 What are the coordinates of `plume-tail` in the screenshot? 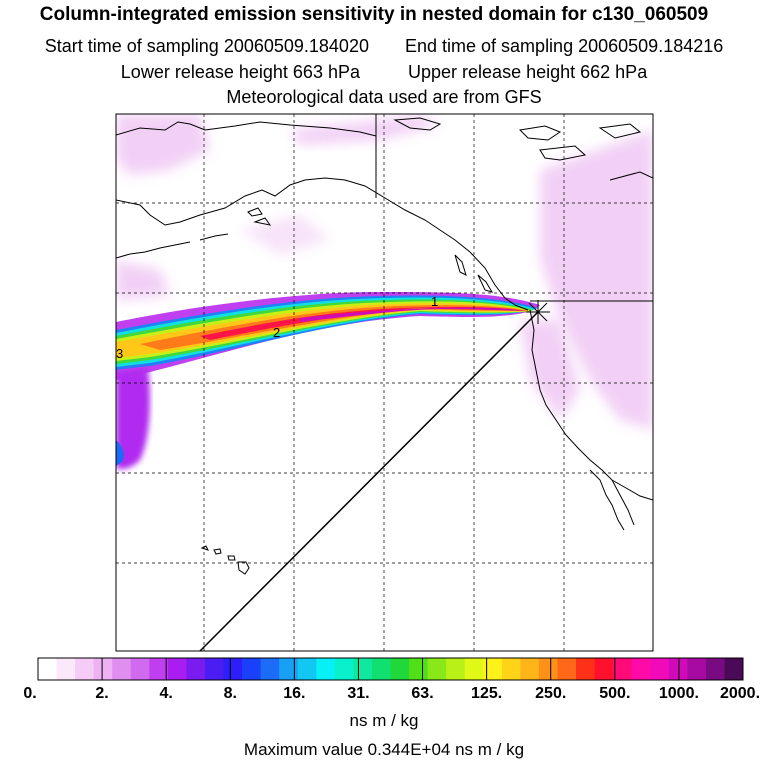 It's located at (133, 419).